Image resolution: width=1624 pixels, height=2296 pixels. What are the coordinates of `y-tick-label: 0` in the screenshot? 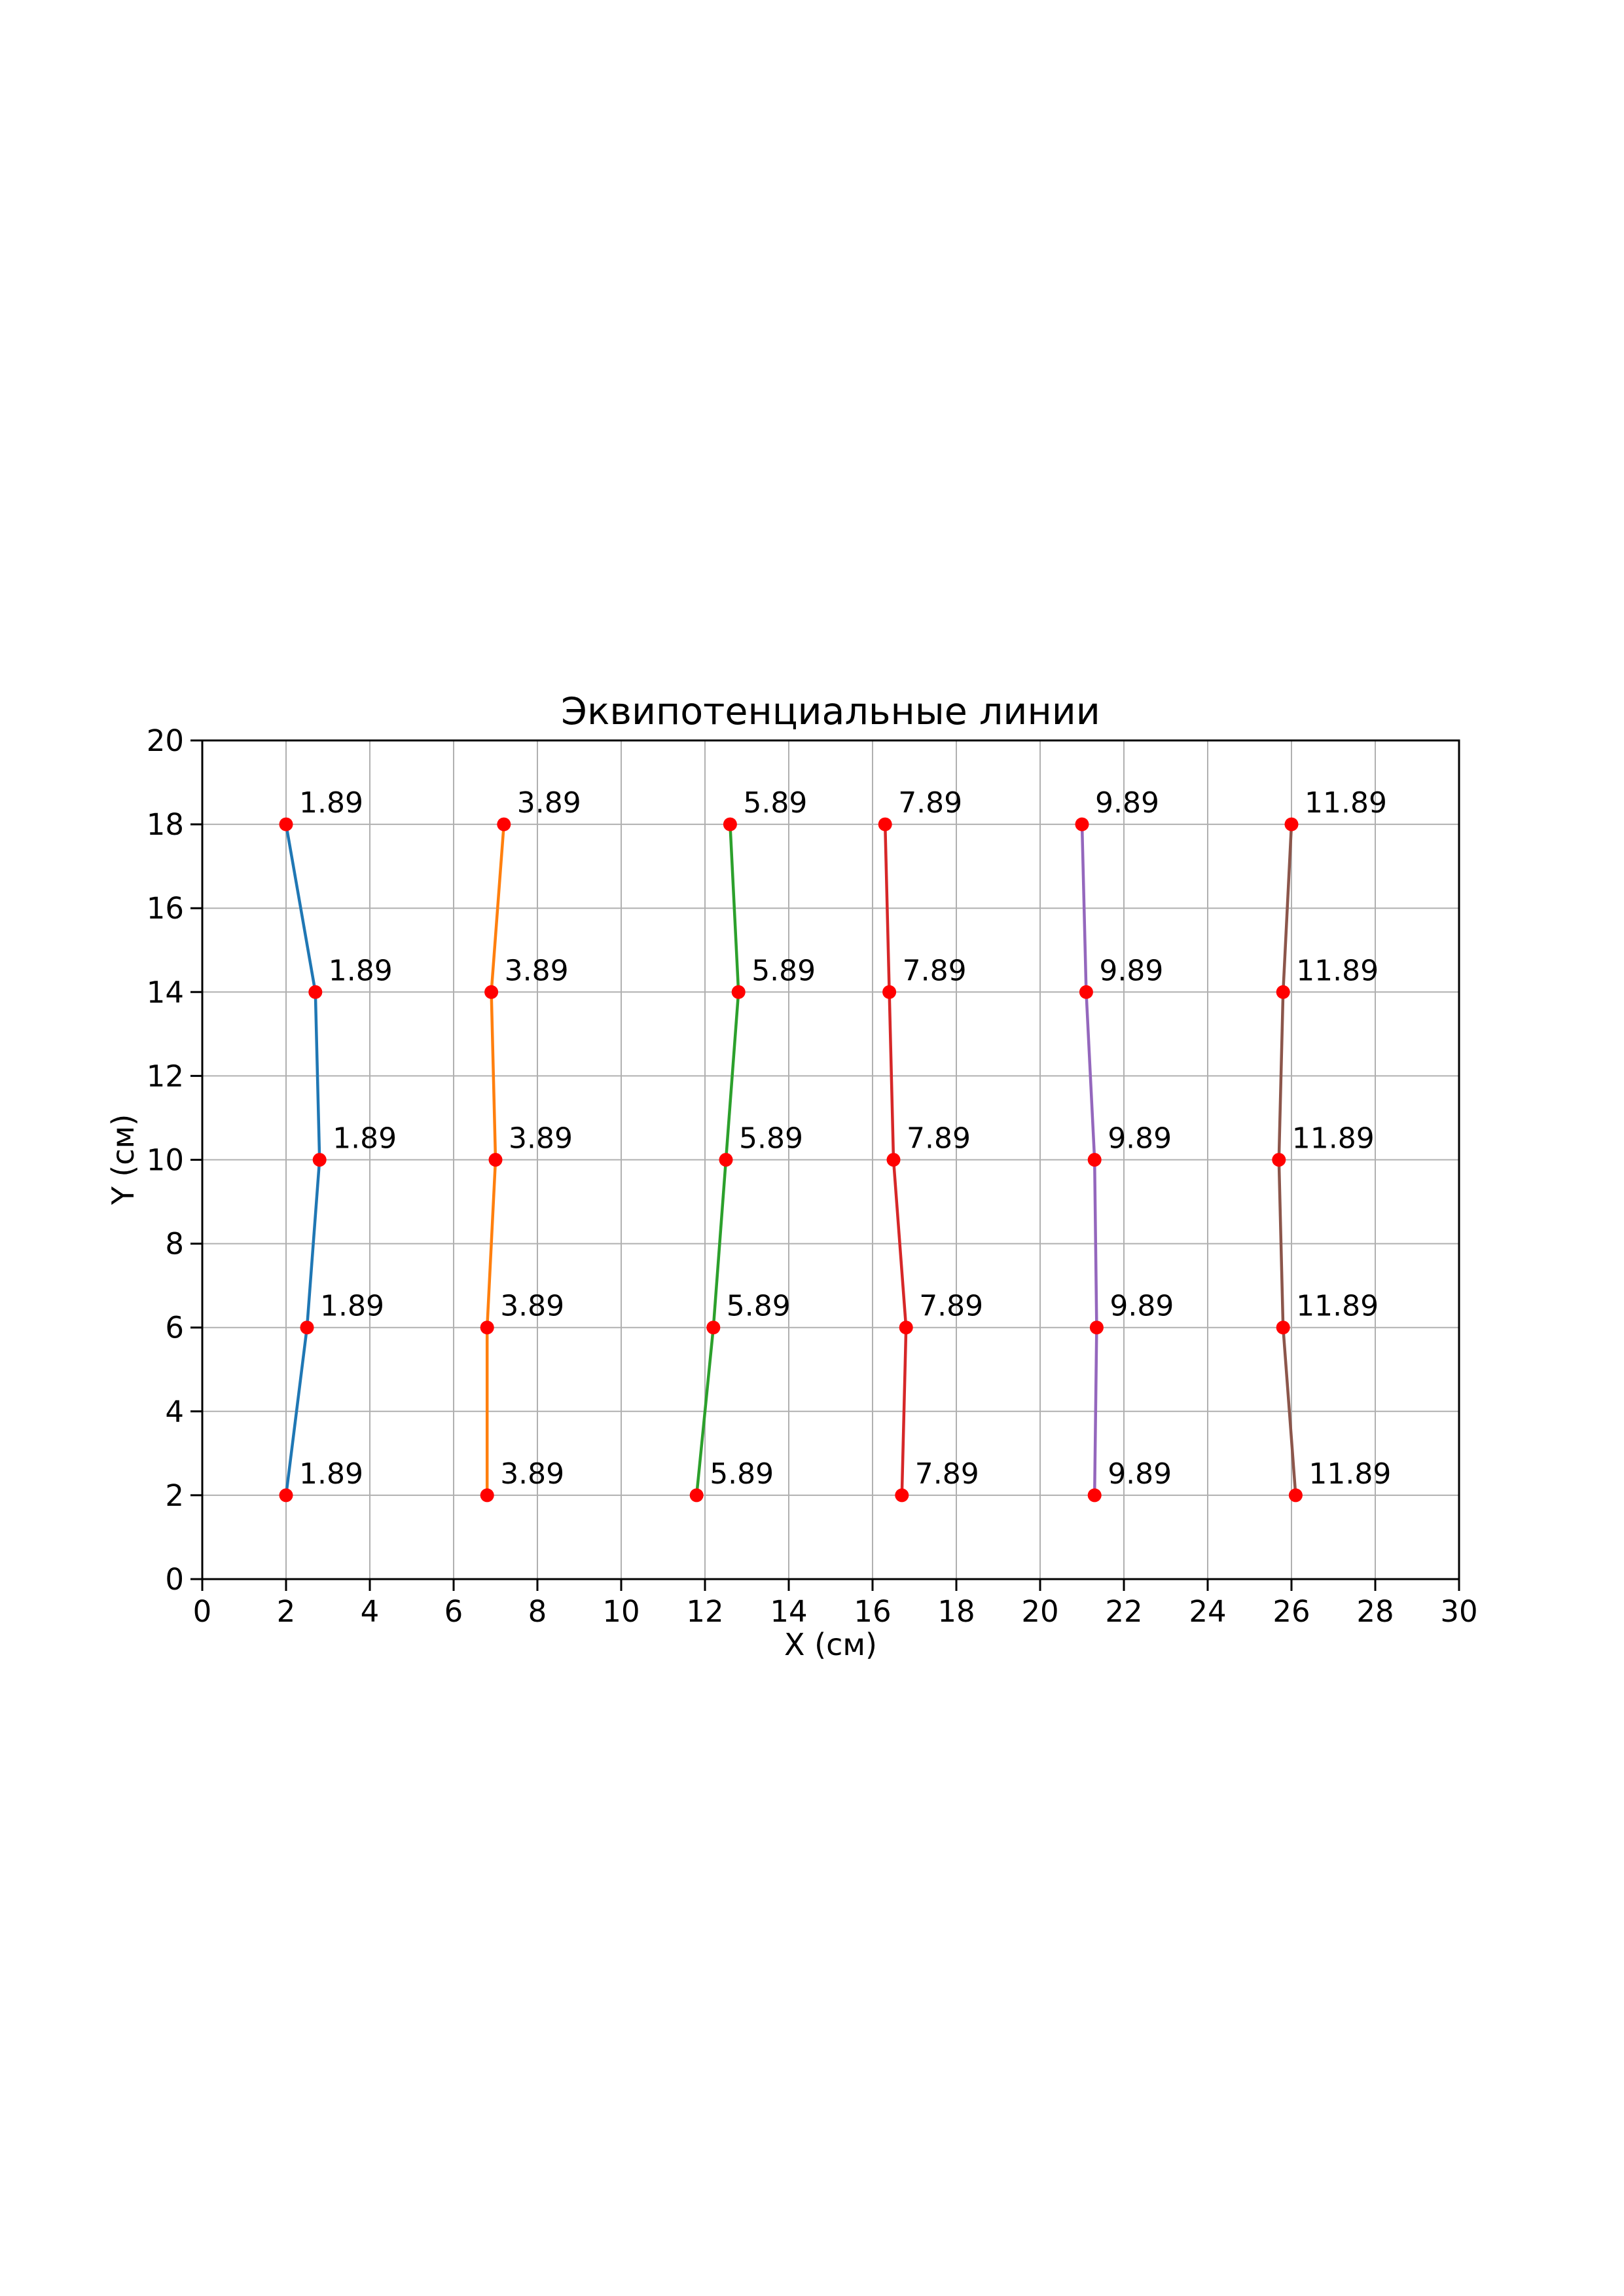 It's located at (174, 1579).